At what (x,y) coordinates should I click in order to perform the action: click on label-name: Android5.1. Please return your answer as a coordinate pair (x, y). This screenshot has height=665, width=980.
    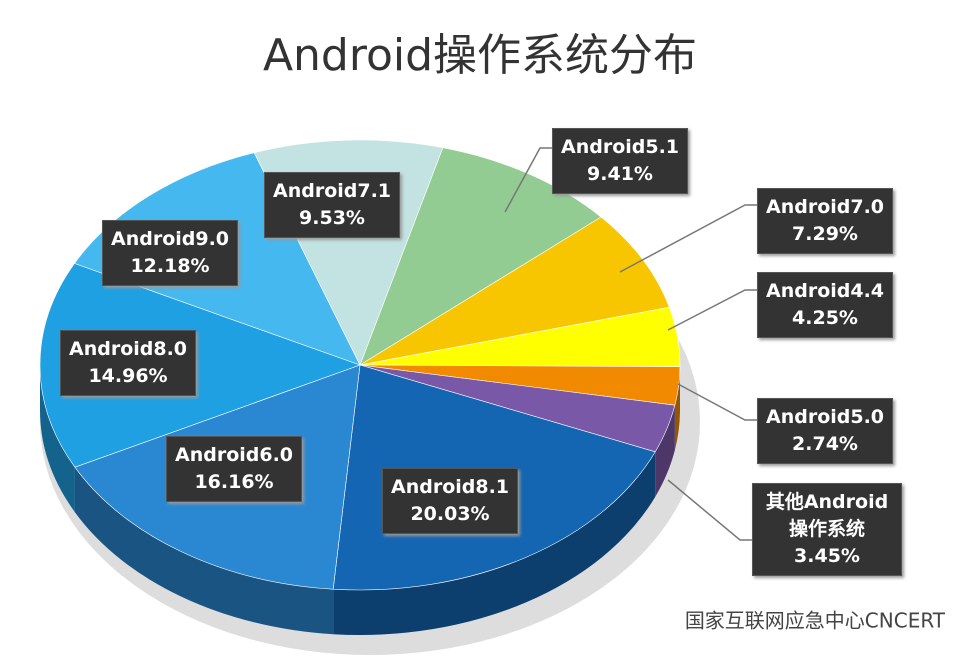
    Looking at the image, I should click on (620, 147).